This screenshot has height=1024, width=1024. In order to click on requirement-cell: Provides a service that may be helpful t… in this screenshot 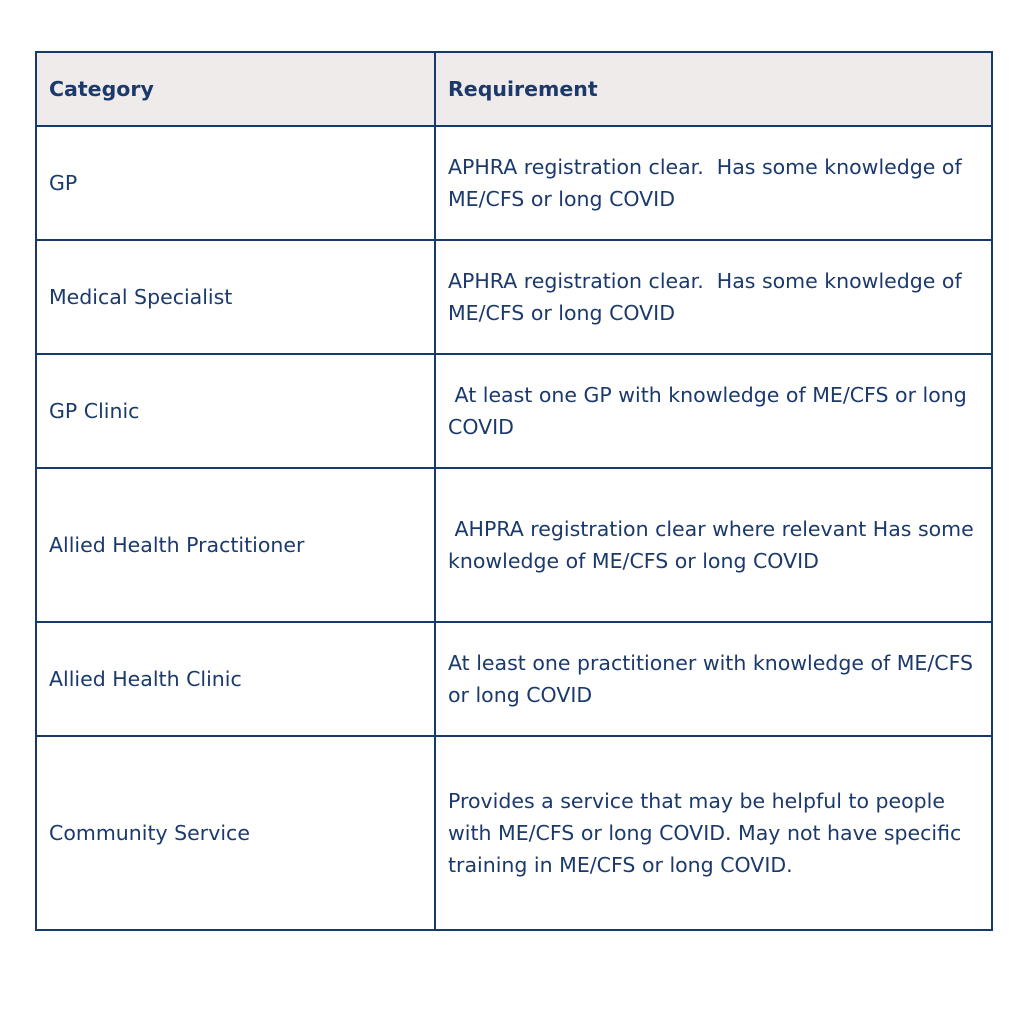, I will do `click(713, 833)`.